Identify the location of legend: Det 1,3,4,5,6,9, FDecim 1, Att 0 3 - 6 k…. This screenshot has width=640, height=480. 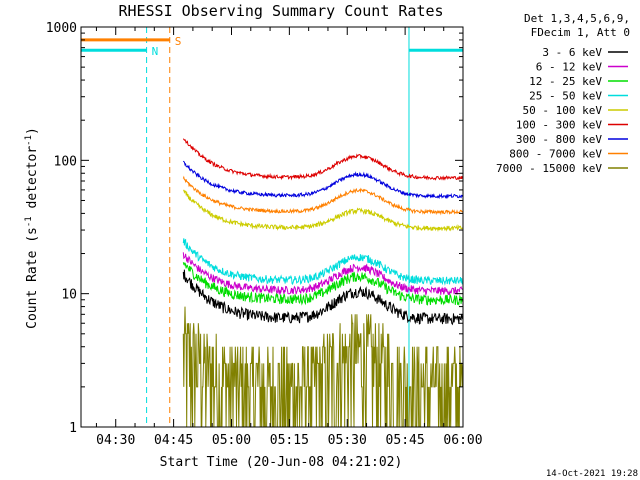
(563, 93).